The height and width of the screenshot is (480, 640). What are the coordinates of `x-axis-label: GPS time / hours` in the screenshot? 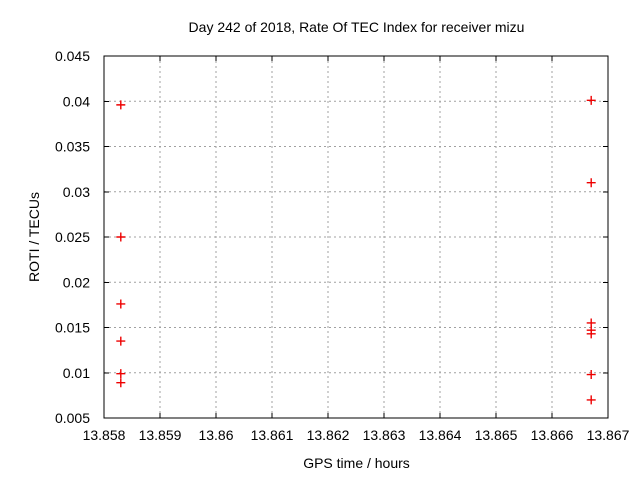 It's located at (356, 463).